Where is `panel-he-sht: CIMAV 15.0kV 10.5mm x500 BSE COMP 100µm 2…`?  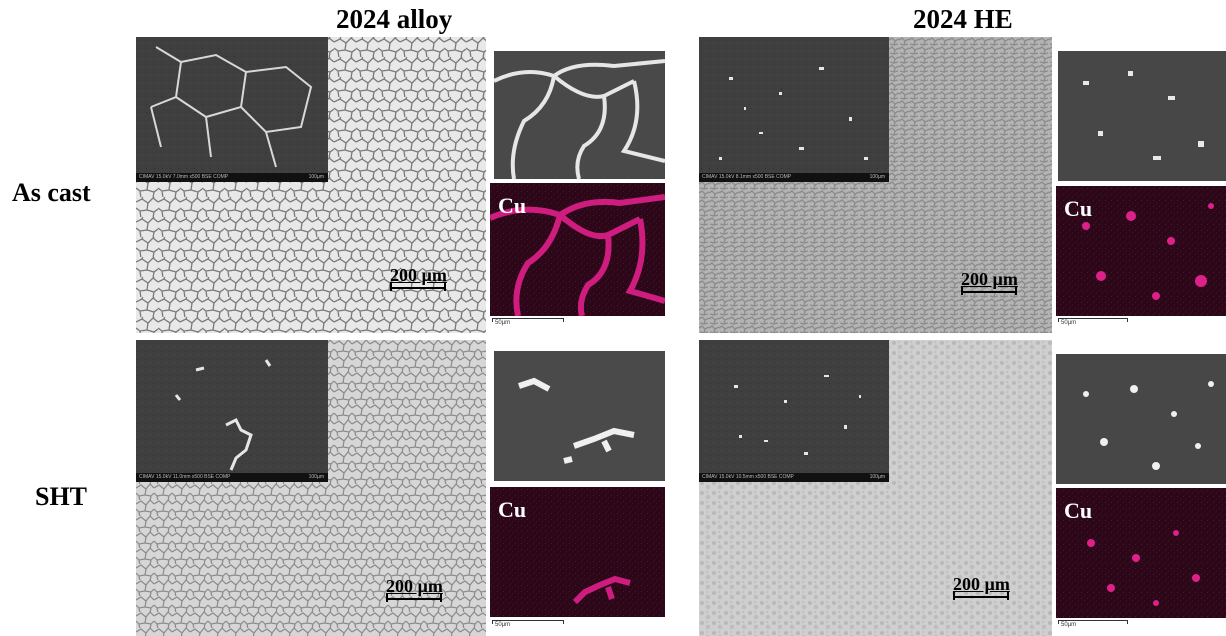
panel-he-sht: CIMAV 15.0kV 10.5mm x500 BSE COMP 100µm 2… is located at coordinates (875, 488).